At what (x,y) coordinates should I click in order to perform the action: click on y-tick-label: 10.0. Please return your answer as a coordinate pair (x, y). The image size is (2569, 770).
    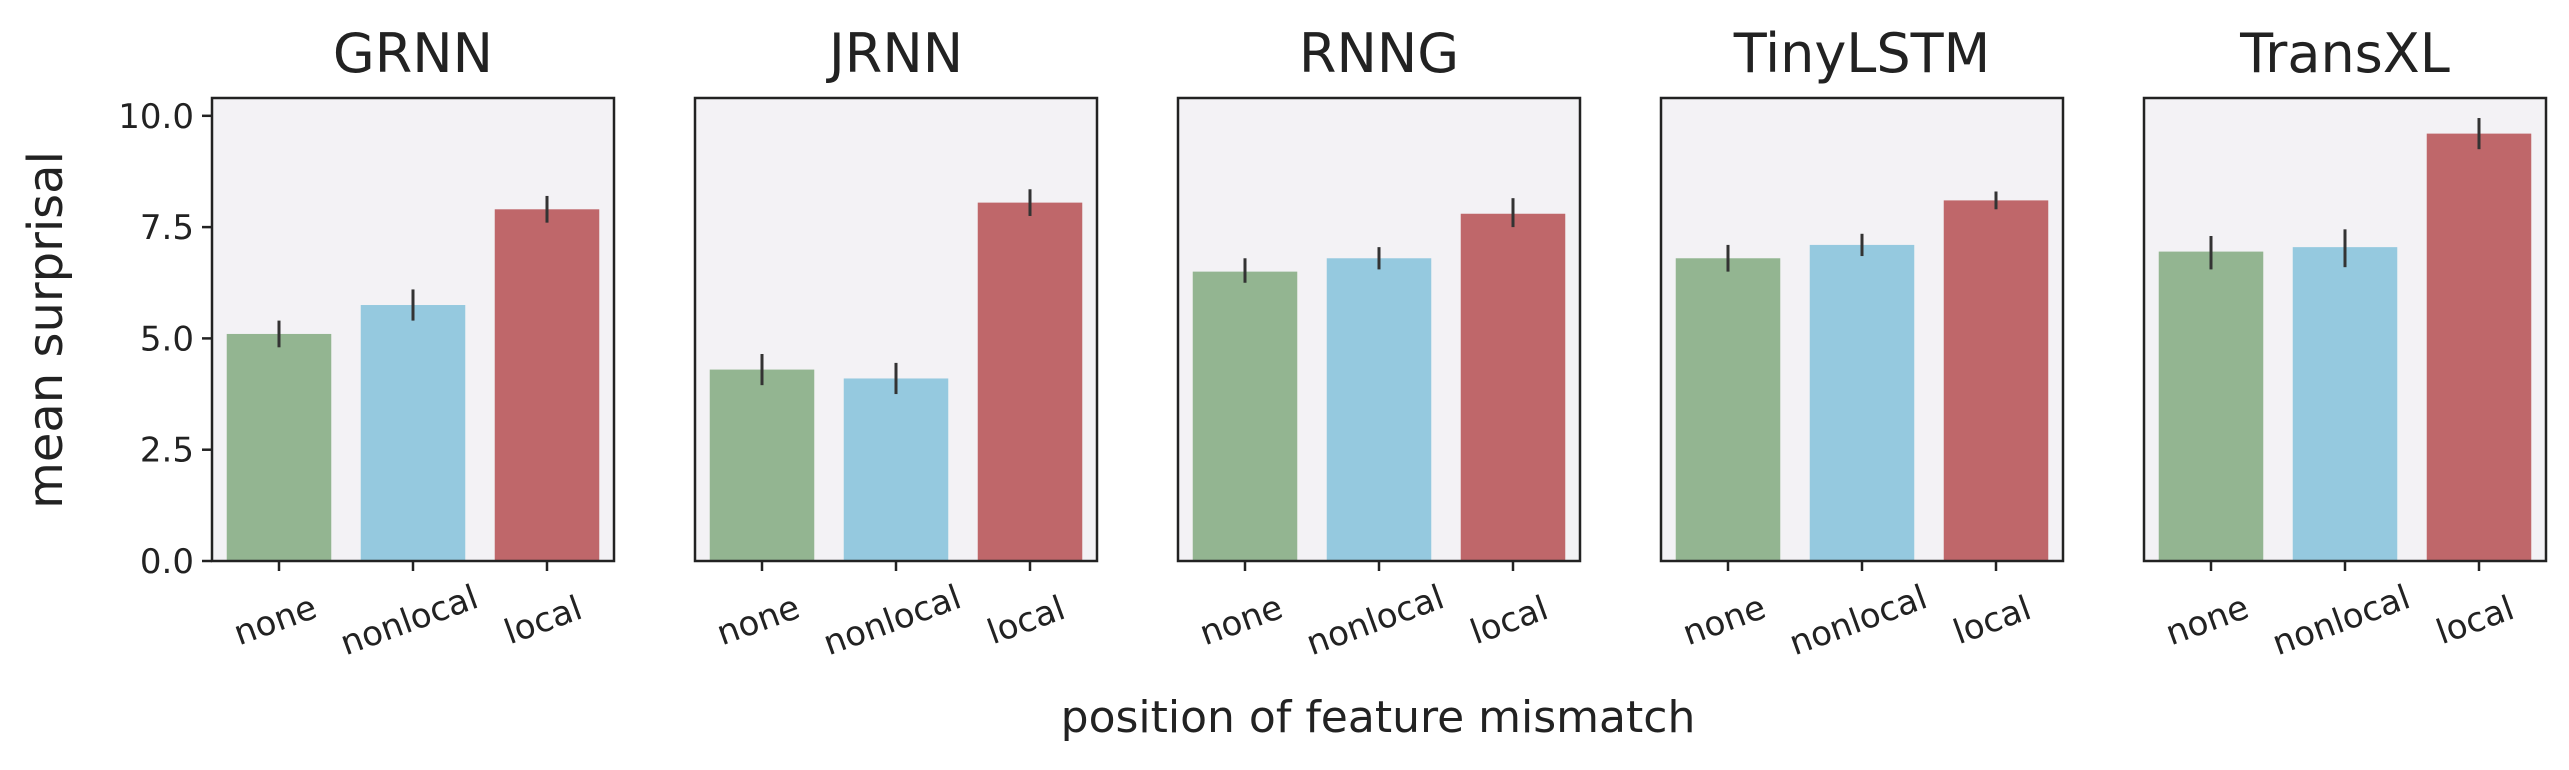
    Looking at the image, I should click on (156, 117).